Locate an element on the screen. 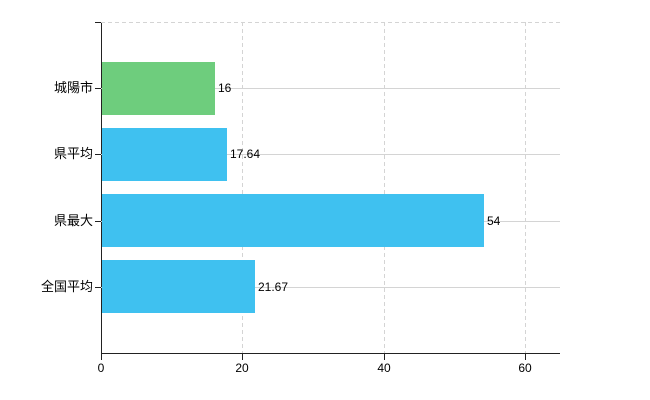  value-label: 54 is located at coordinates (494, 221).